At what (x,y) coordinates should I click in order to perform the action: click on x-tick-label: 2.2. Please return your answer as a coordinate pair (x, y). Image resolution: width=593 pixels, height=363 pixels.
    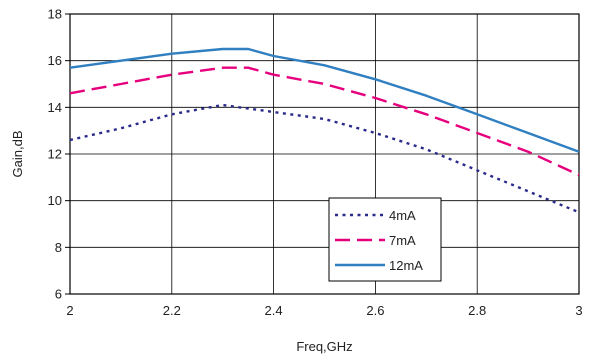
    Looking at the image, I should click on (172, 310).